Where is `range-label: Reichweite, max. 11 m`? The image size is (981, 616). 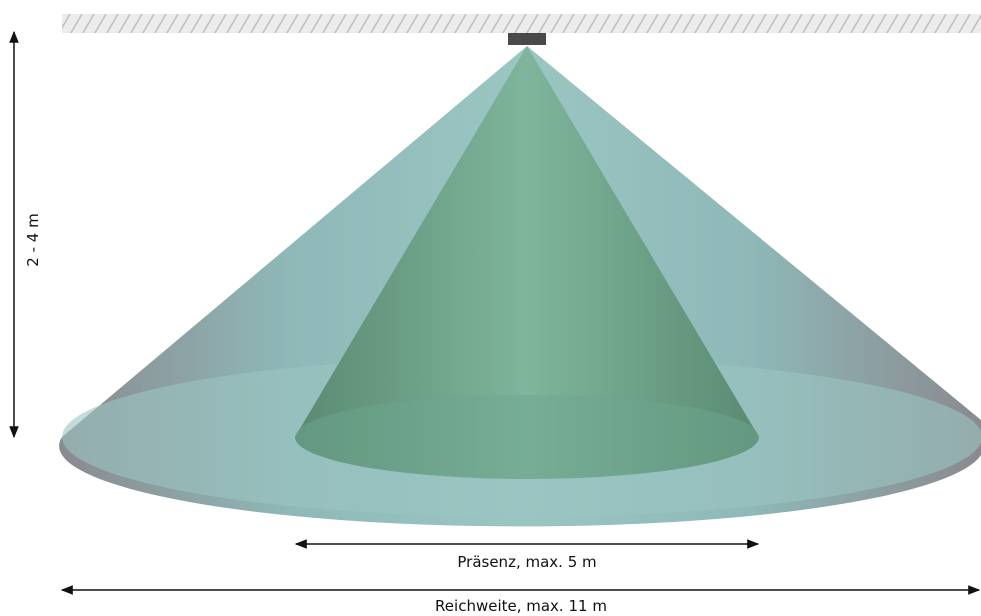
range-label: Reichweite, max. 11 m is located at coordinates (521, 606).